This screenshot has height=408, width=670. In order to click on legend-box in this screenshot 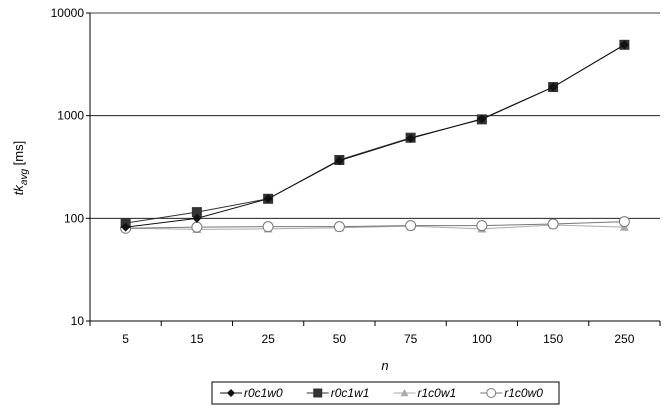, I will do `click(385, 393)`.